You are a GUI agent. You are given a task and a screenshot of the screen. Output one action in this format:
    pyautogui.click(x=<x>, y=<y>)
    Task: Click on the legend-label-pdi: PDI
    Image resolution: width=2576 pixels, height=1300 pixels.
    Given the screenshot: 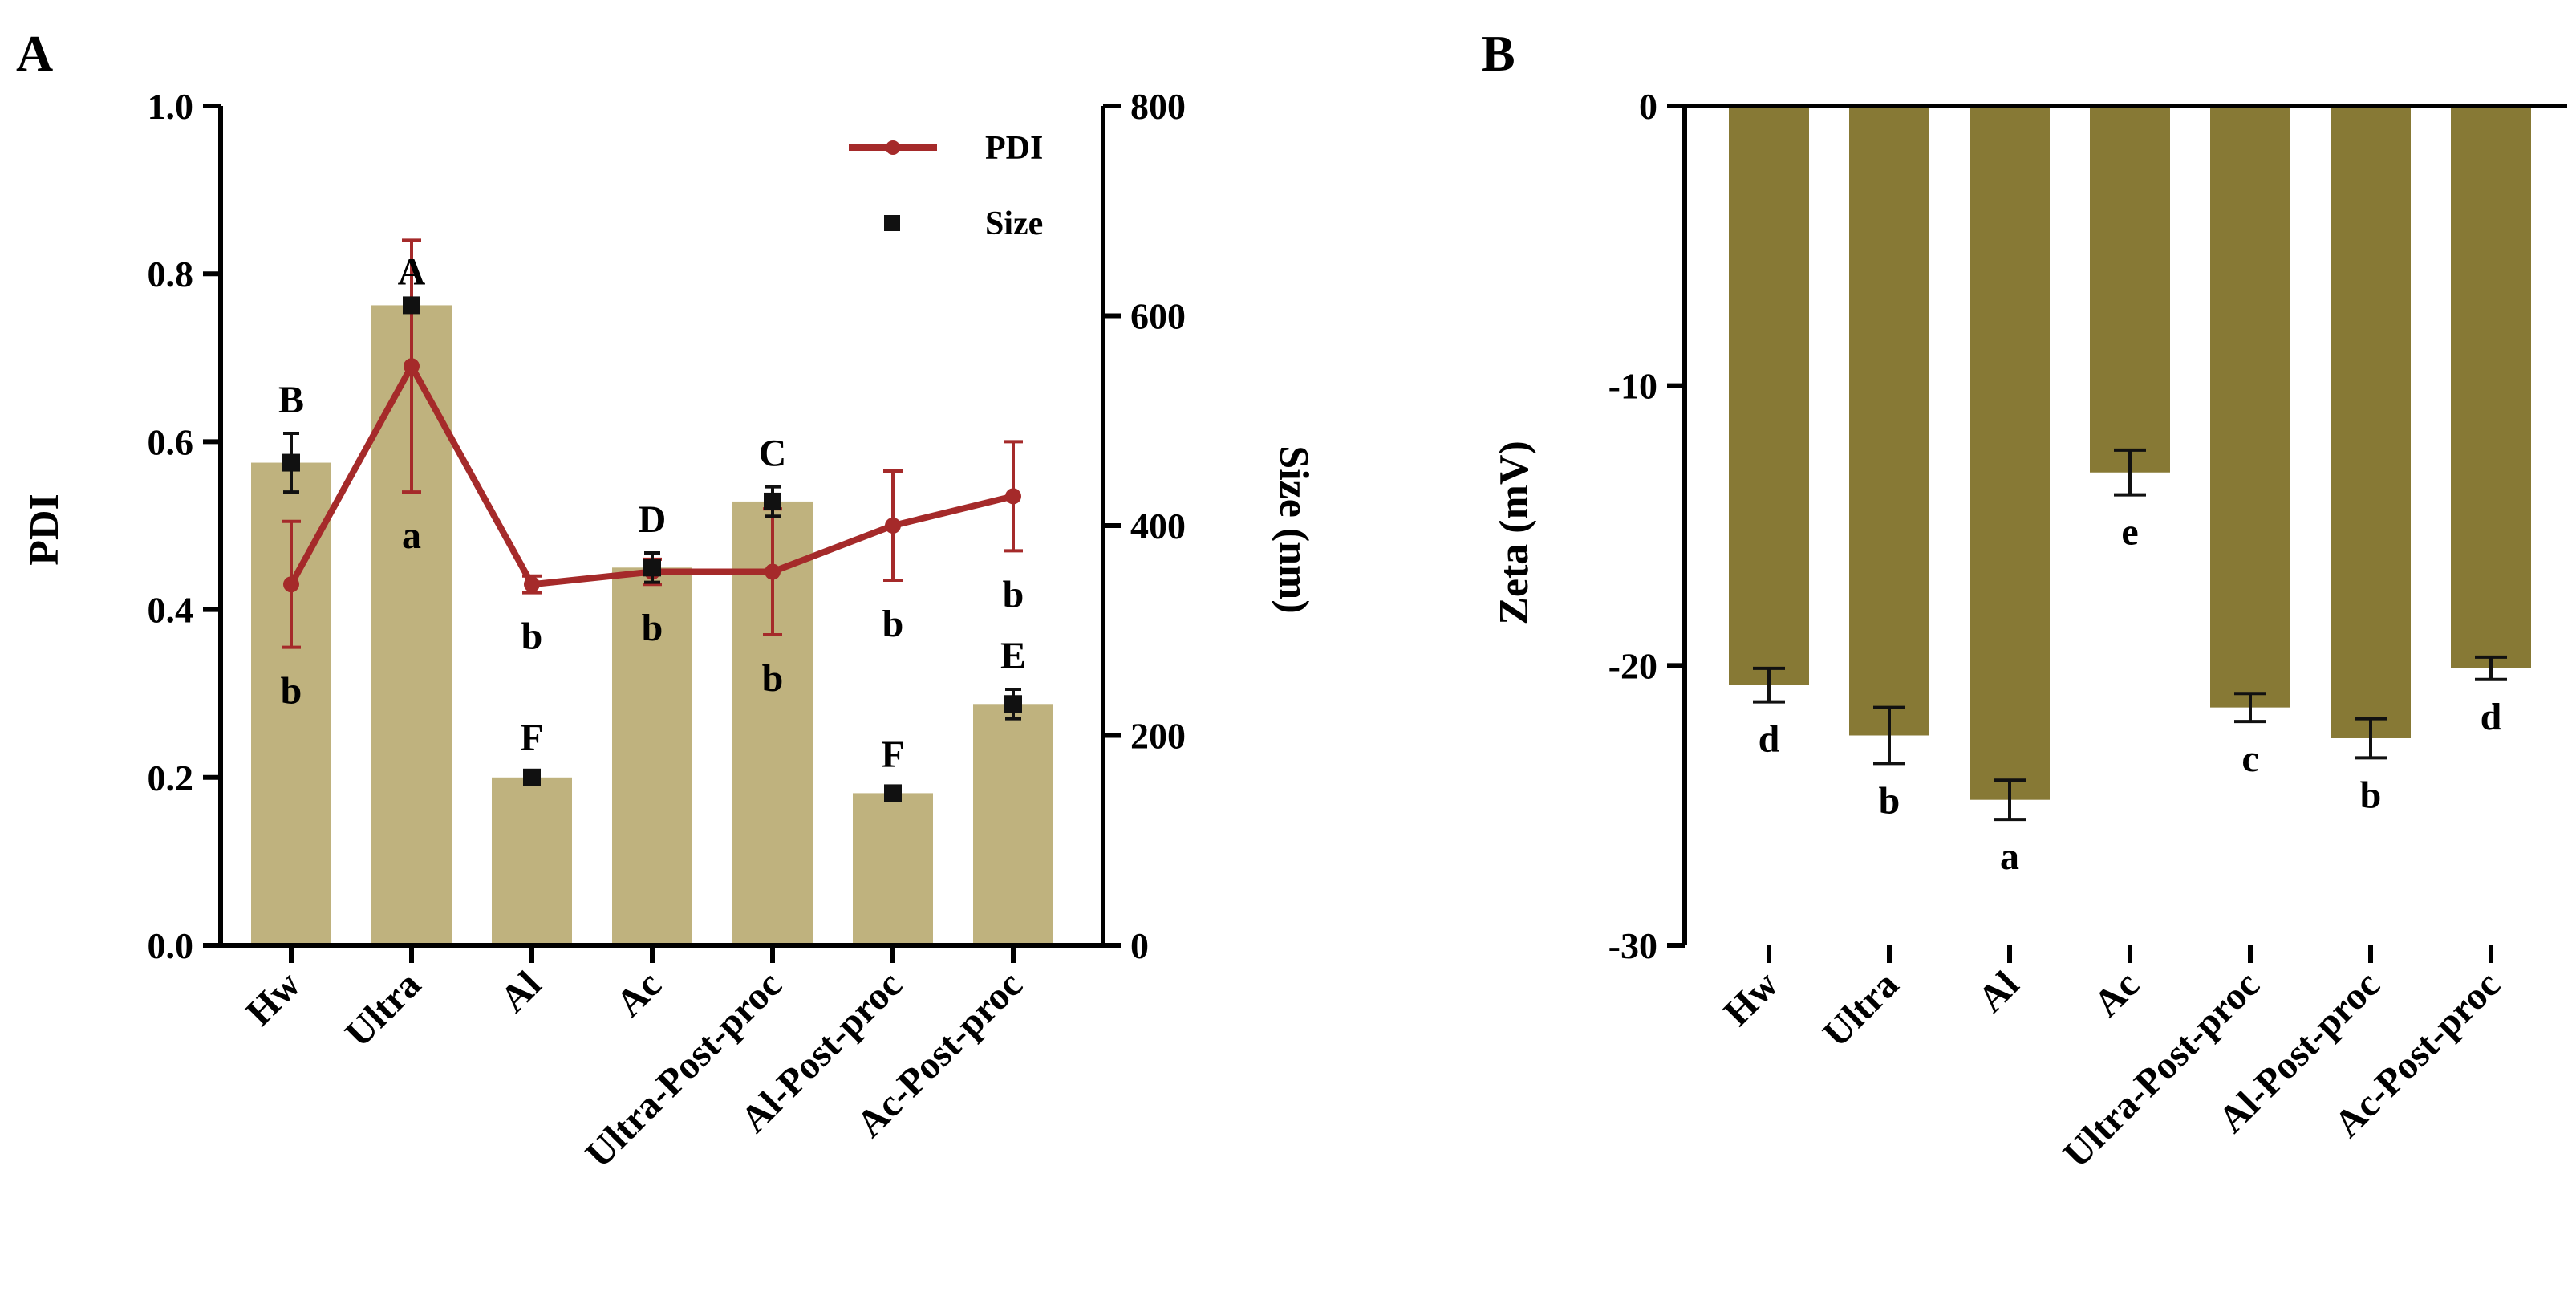 What is the action you would take?
    pyautogui.click(x=1014, y=148)
    